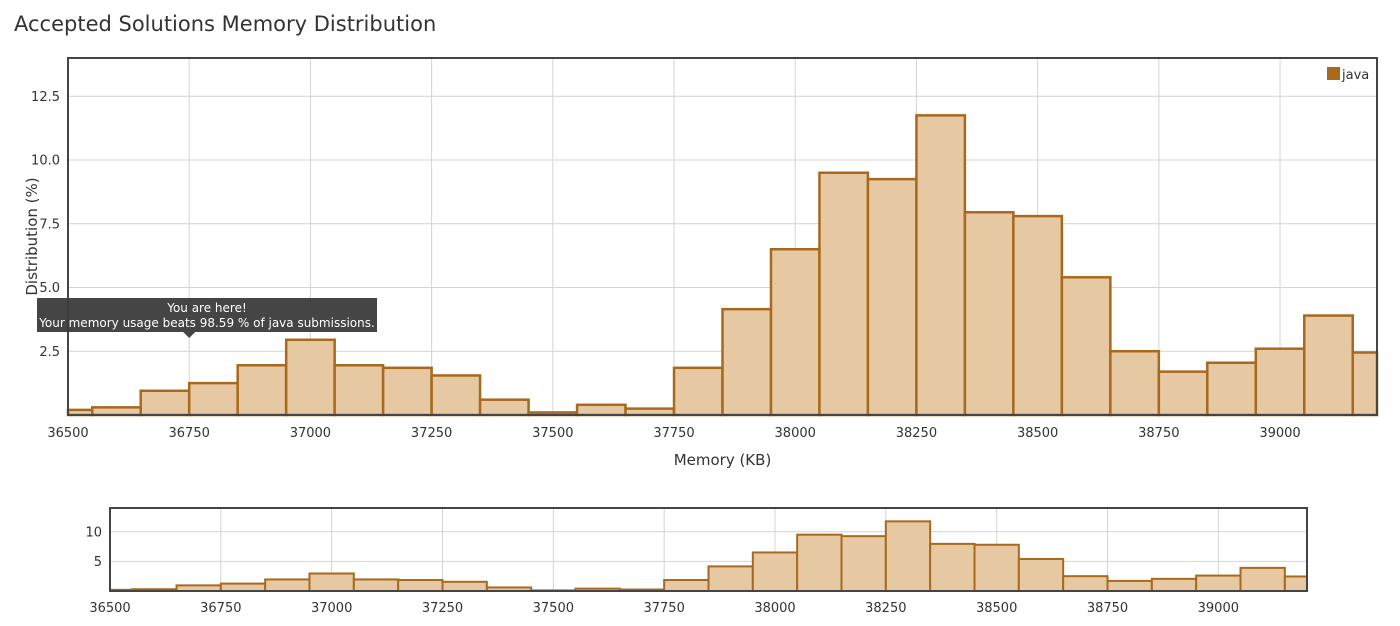 The image size is (1400, 626). What do you see at coordinates (1333, 73) in the screenshot?
I see `legend-swatch-java` at bounding box center [1333, 73].